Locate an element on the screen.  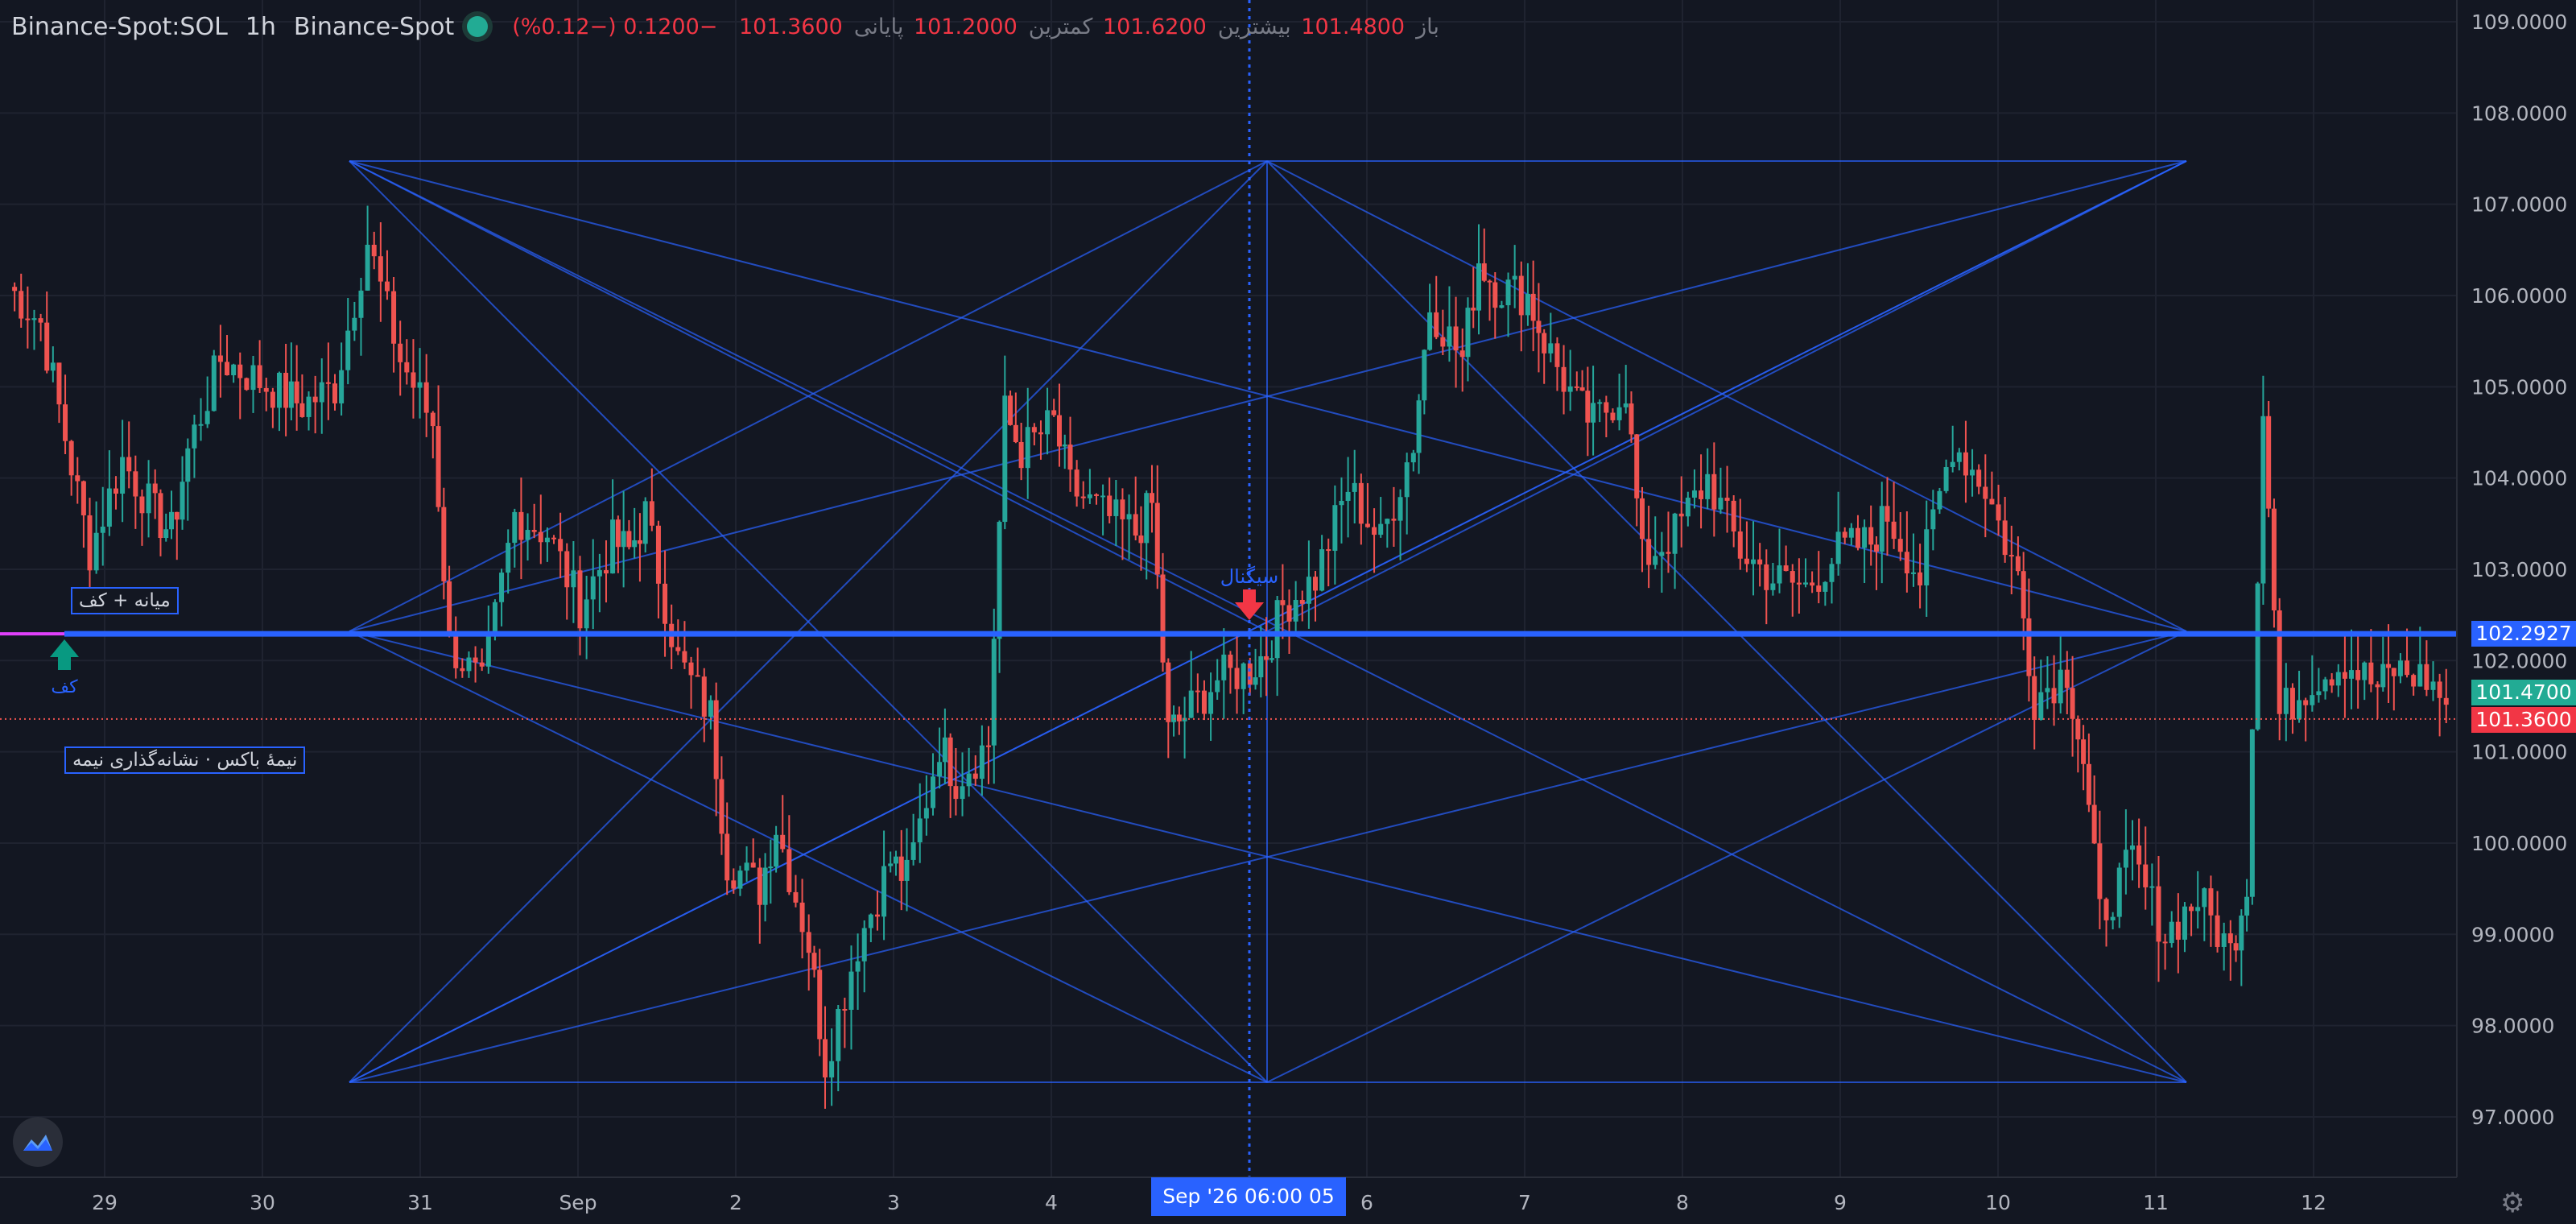
price-tick-label: 98.0000 is located at coordinates (2512, 1026).